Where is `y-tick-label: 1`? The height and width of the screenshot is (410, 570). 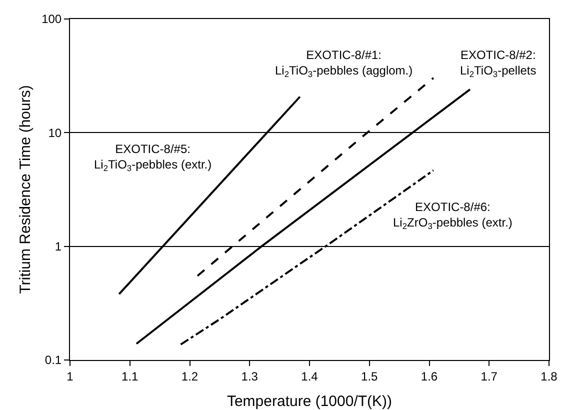
y-tick-label: 1 is located at coordinates (58, 247).